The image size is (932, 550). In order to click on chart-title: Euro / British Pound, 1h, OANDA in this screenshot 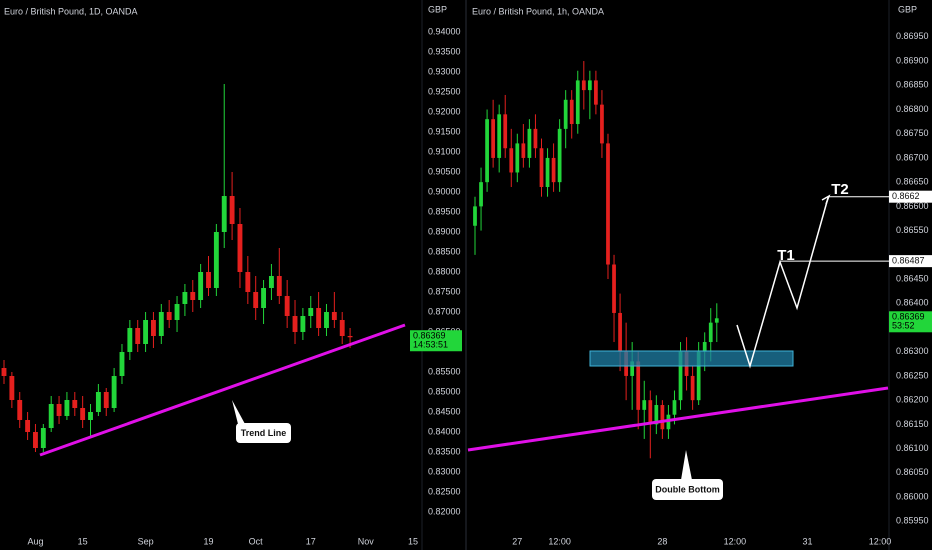, I will do `click(538, 11)`.